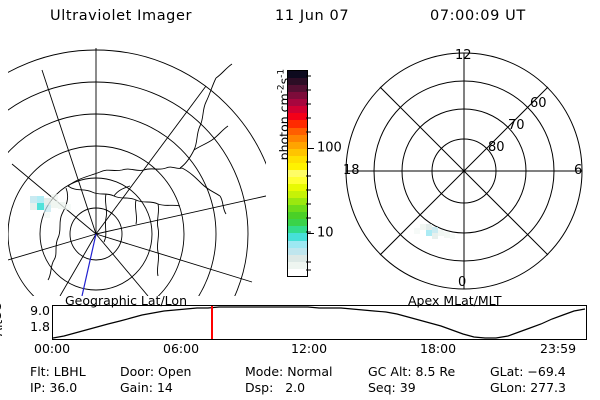 This screenshot has height=400, width=600. I want to click on latitude-label-70: 70, so click(516, 125).